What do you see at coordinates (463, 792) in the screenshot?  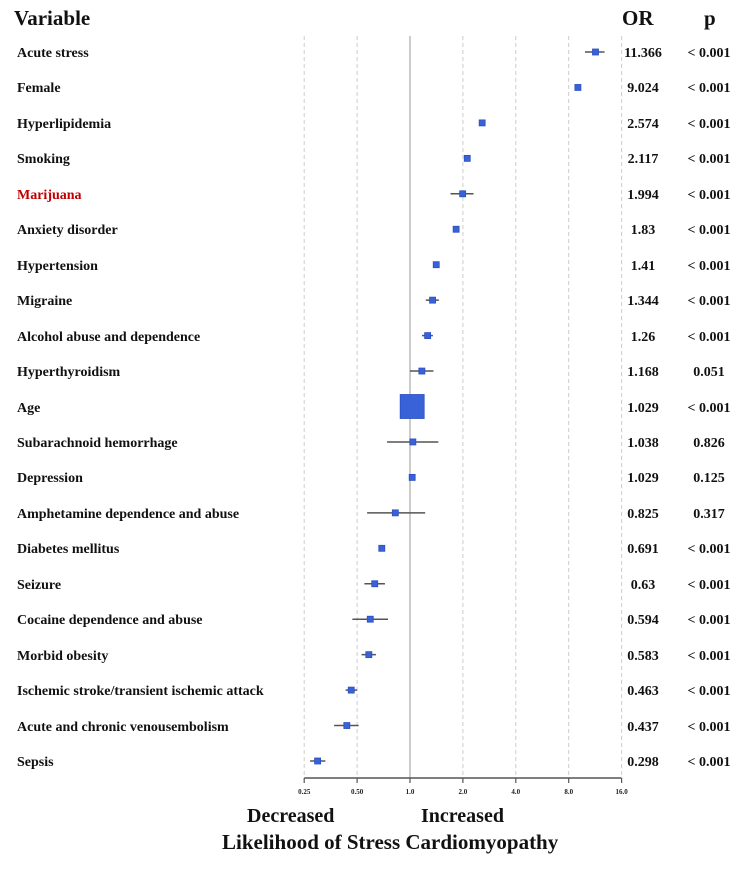 I see `x-tick-label: 2.0` at bounding box center [463, 792].